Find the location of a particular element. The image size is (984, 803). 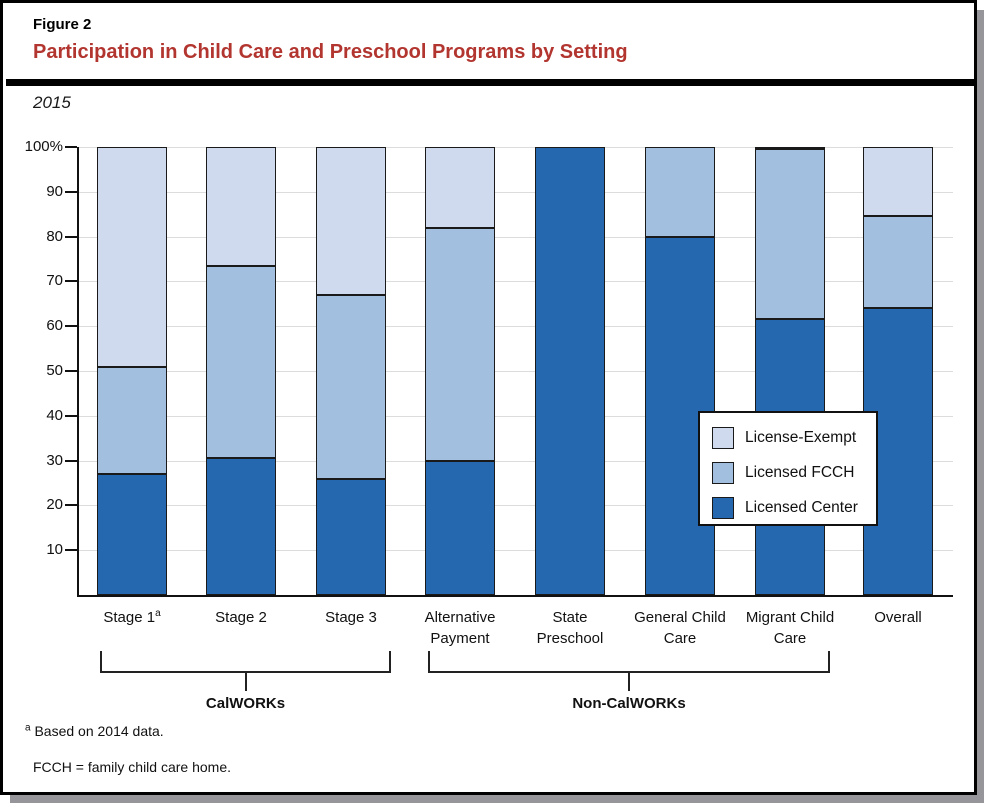

drop-shadow-right is located at coordinates (980, 406).